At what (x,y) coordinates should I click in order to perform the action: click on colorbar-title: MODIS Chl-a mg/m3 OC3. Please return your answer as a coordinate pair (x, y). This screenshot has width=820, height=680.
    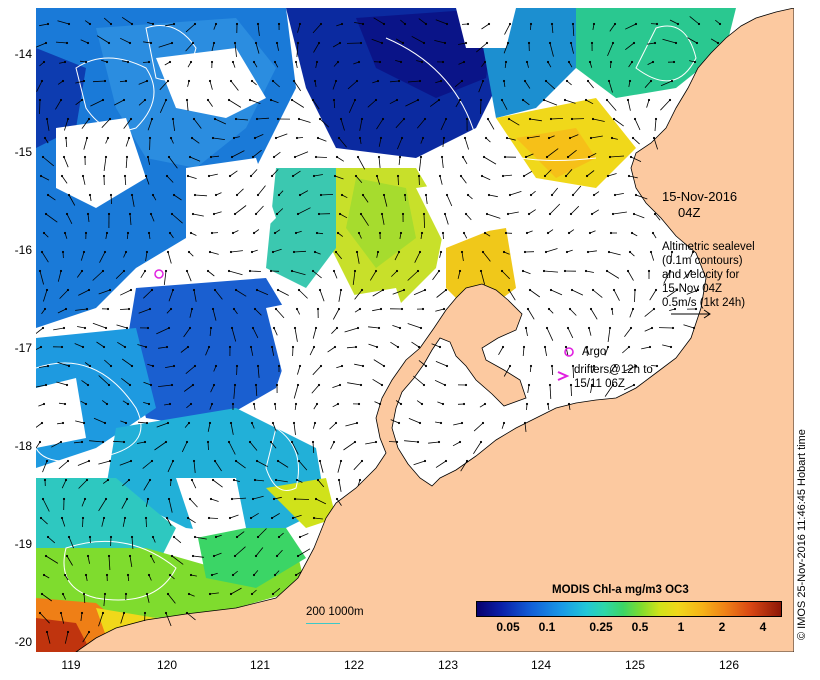
    Looking at the image, I should click on (620, 590).